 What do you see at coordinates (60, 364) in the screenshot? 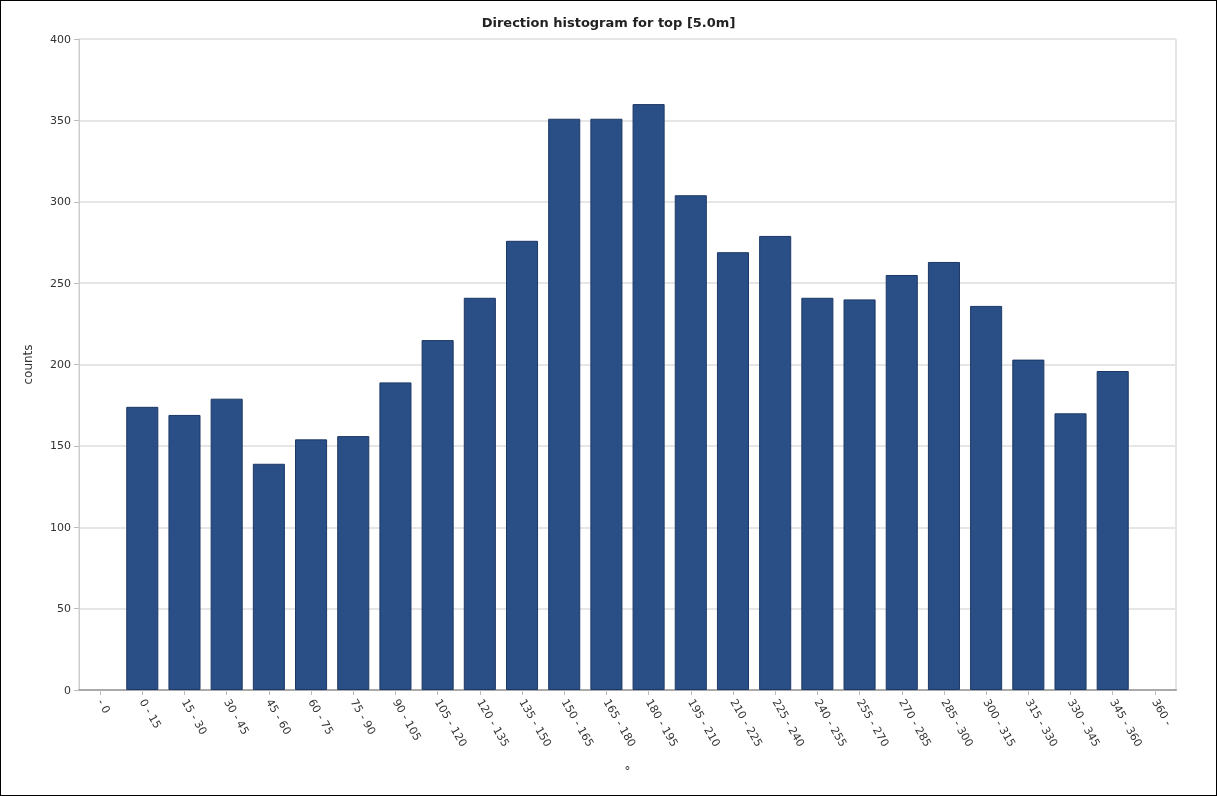
I see `y-tick-label: 200` at bounding box center [60, 364].